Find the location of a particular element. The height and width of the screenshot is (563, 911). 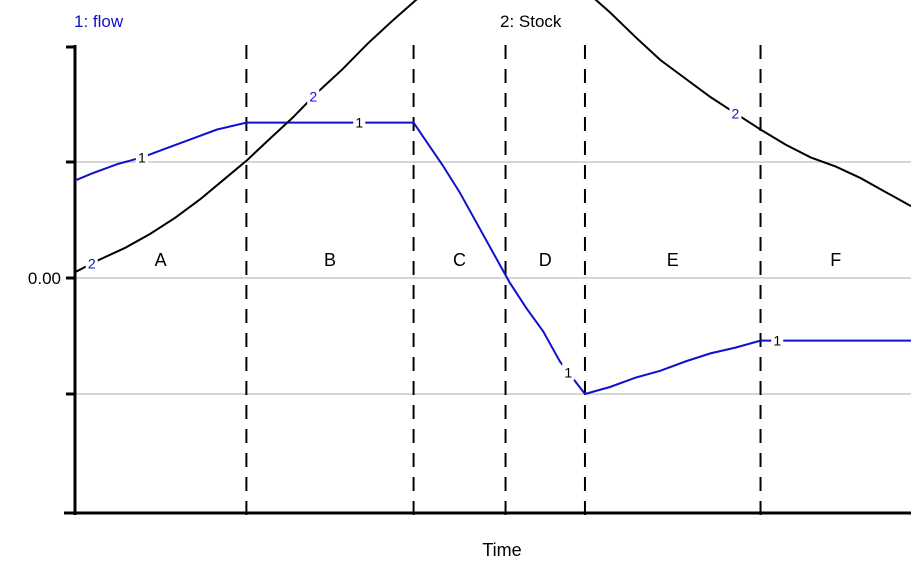

x-axis-title: Time is located at coordinates (501, 550).